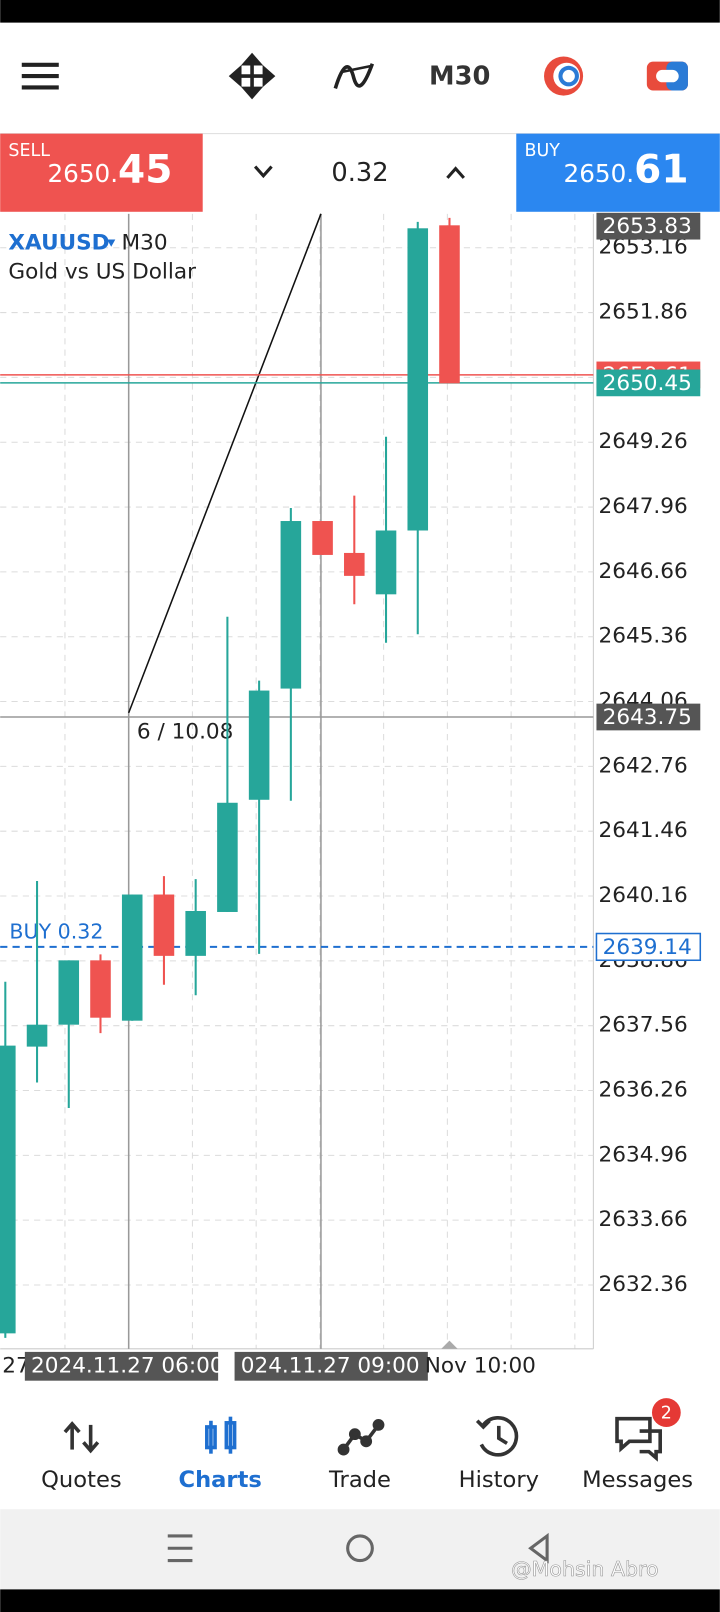  I want to click on indicators-tool, so click(354, 76).